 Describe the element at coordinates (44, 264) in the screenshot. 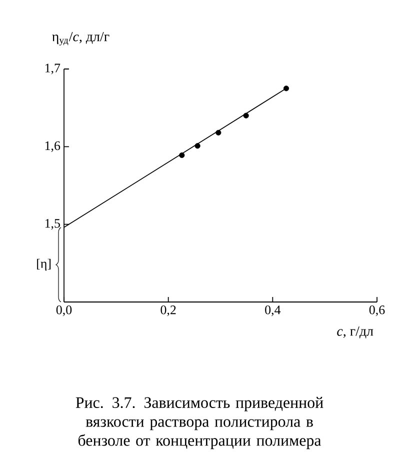

I see `text: [η]` at that location.